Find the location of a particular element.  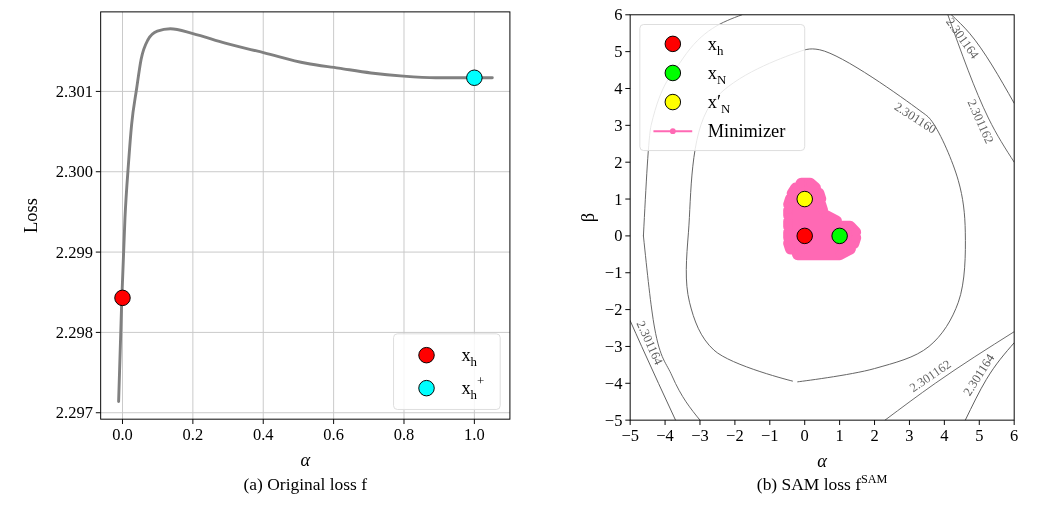

x-tick-label: 0.2 is located at coordinates (193, 434).